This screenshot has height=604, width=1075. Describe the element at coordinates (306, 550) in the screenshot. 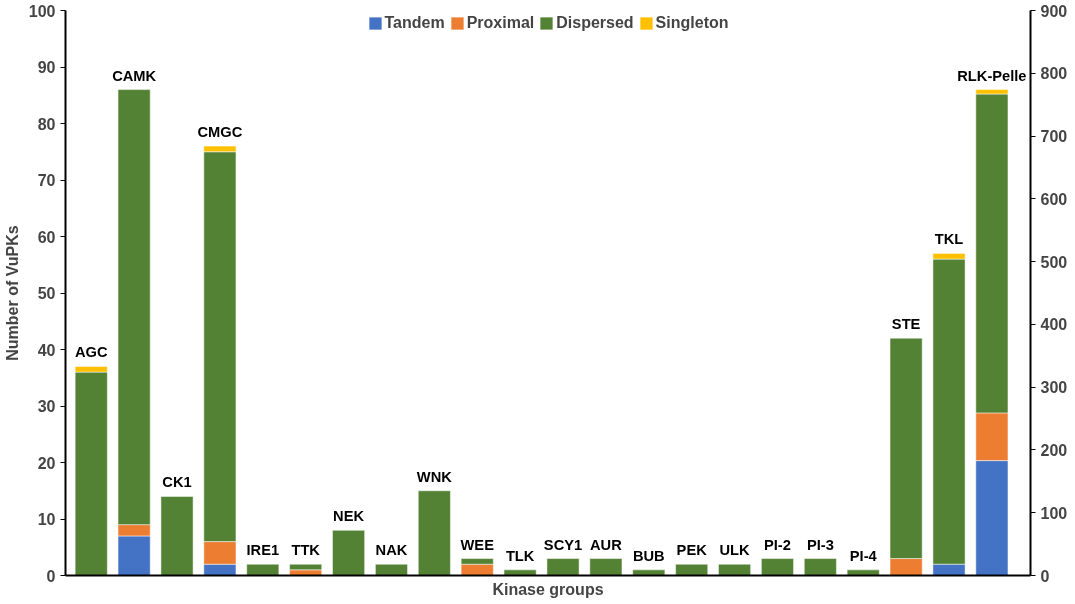

I see `x-tick-label: TTK` at that location.